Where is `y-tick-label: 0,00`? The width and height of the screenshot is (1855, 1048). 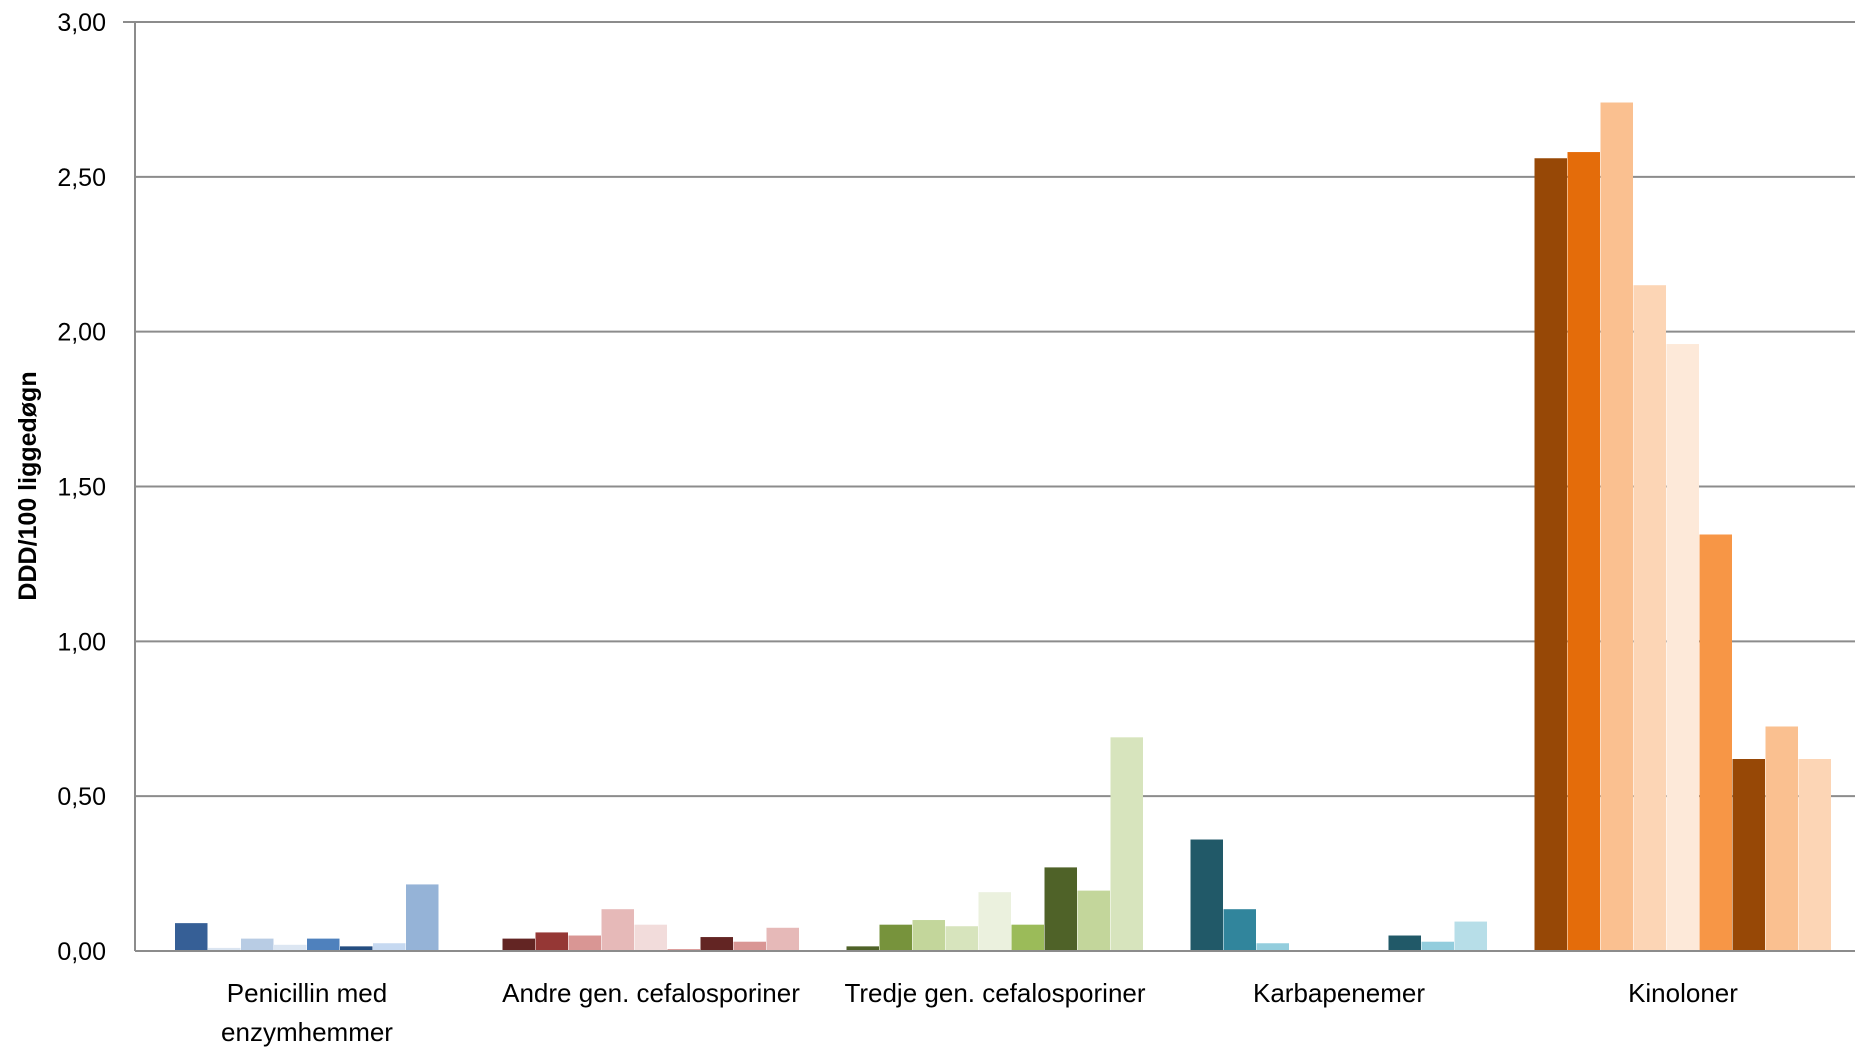
y-tick-label: 0,00 is located at coordinates (81, 952).